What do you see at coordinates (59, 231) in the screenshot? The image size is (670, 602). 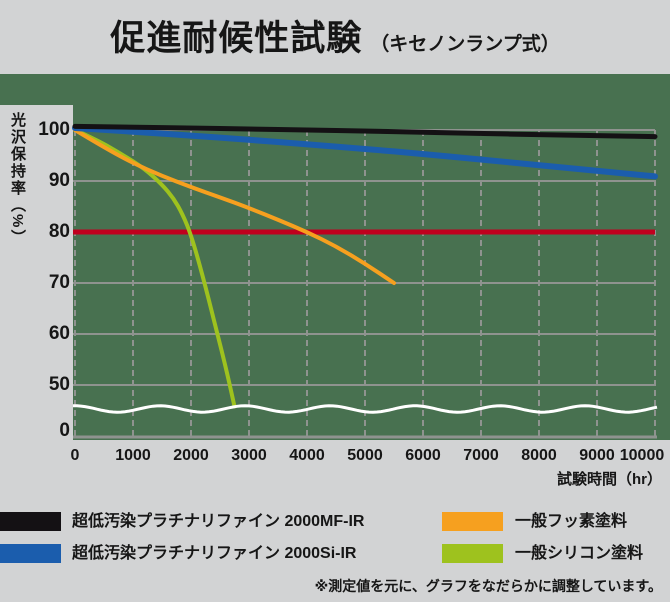 I see `y-tick-80: 80` at bounding box center [59, 231].